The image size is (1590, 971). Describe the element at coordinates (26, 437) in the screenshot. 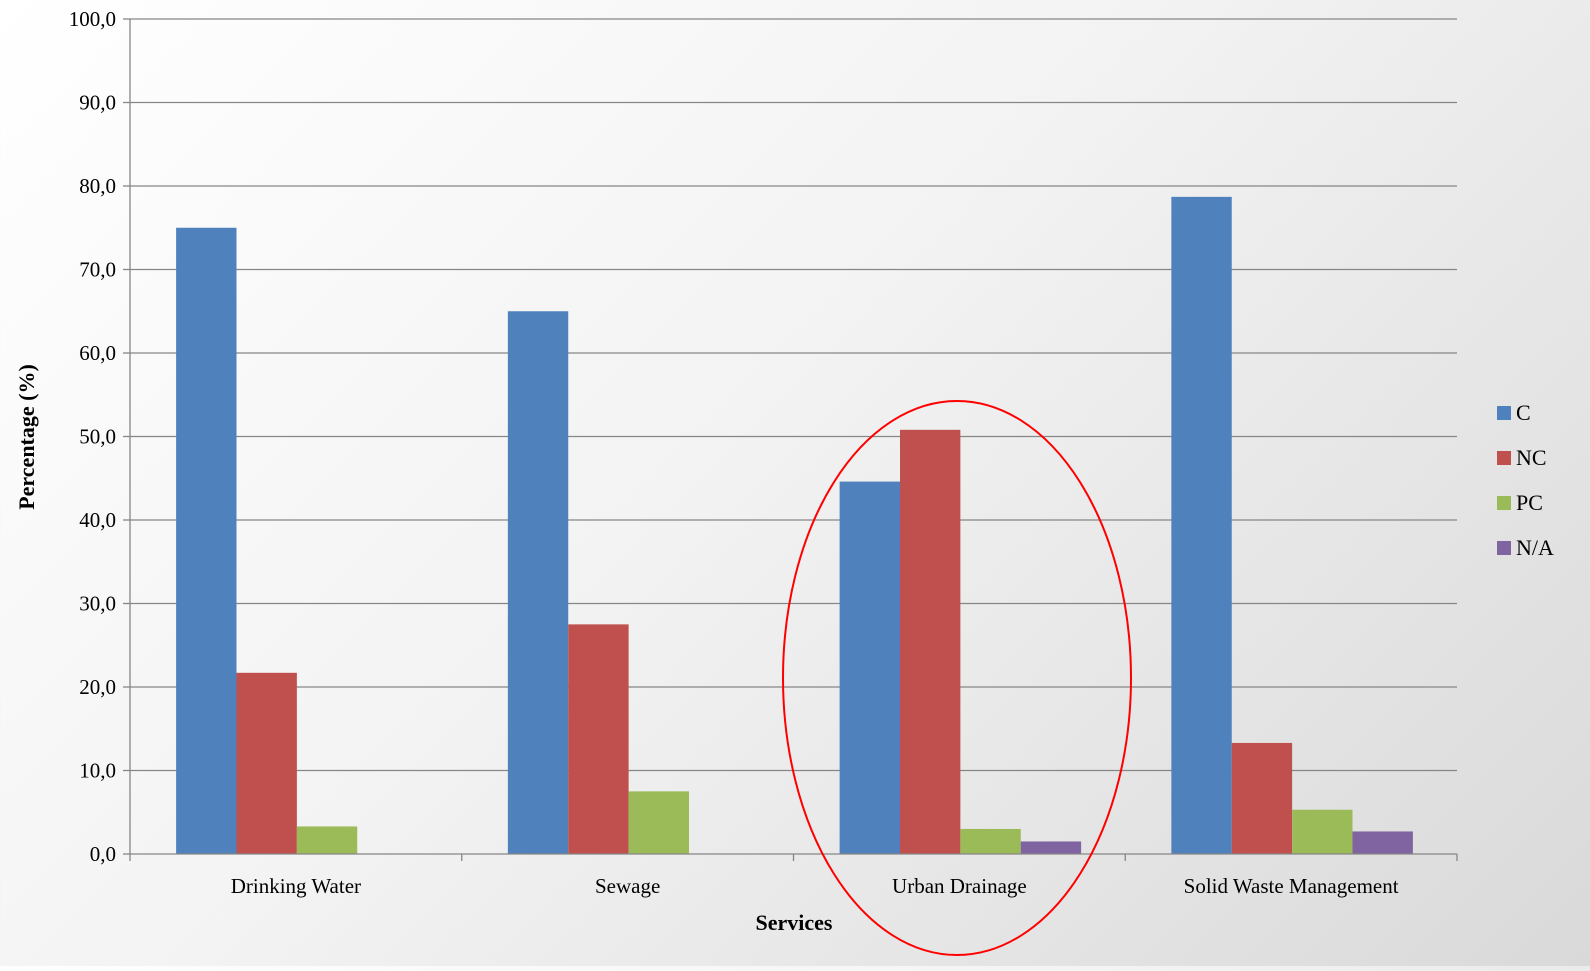

I see `y-axis-title: Percentage (%)` at that location.